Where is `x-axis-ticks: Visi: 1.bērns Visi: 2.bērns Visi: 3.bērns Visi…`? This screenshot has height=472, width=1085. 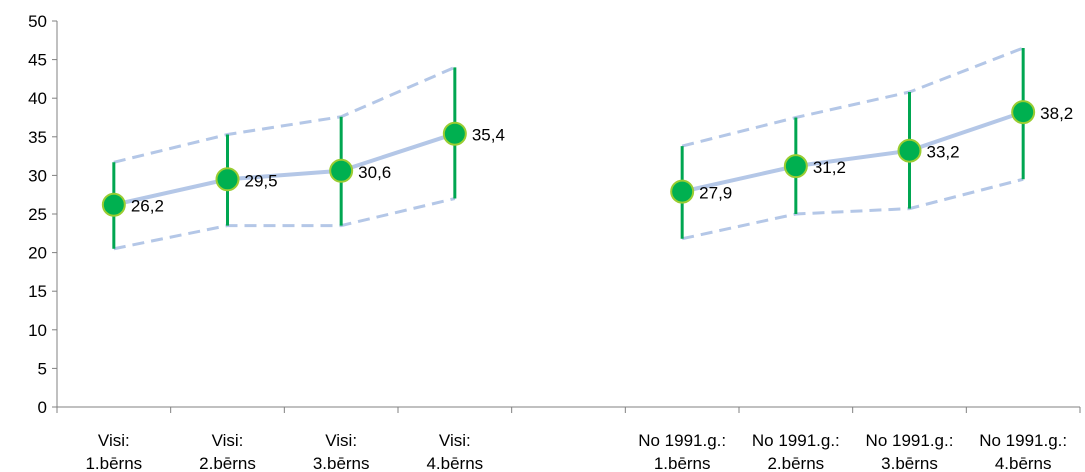 x-axis-ticks: Visi: 1.bērns Visi: 2.bērns Visi: 3.bērns Visi… is located at coordinates (568, 439).